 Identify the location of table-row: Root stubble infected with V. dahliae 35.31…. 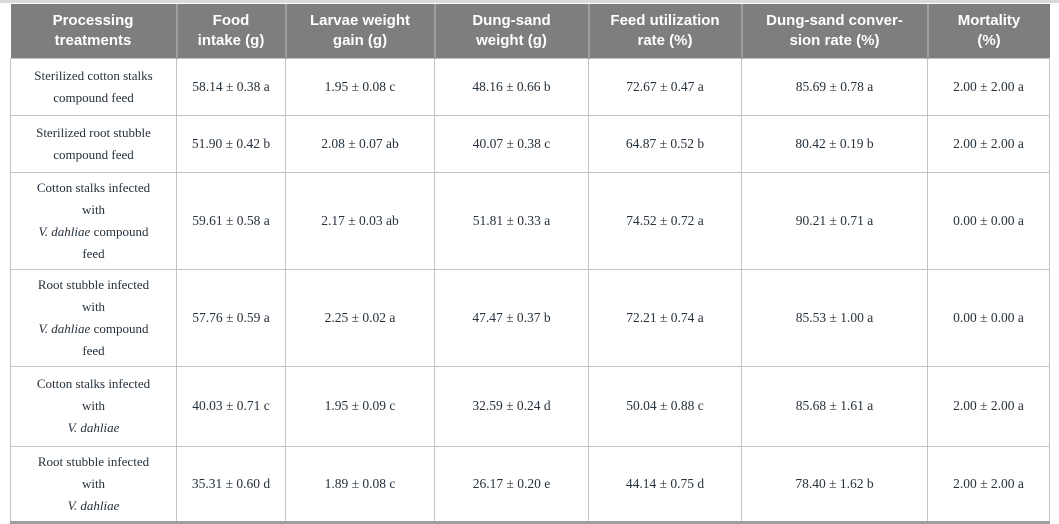
(530, 484).